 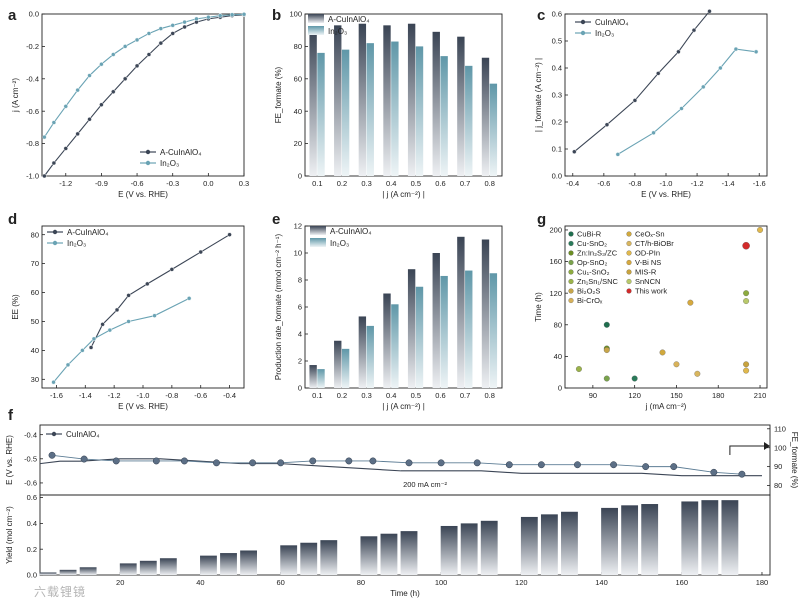 What do you see at coordinates (666, 194) in the screenshot?
I see `c-xlabel: E (V vs. RHE)` at bounding box center [666, 194].